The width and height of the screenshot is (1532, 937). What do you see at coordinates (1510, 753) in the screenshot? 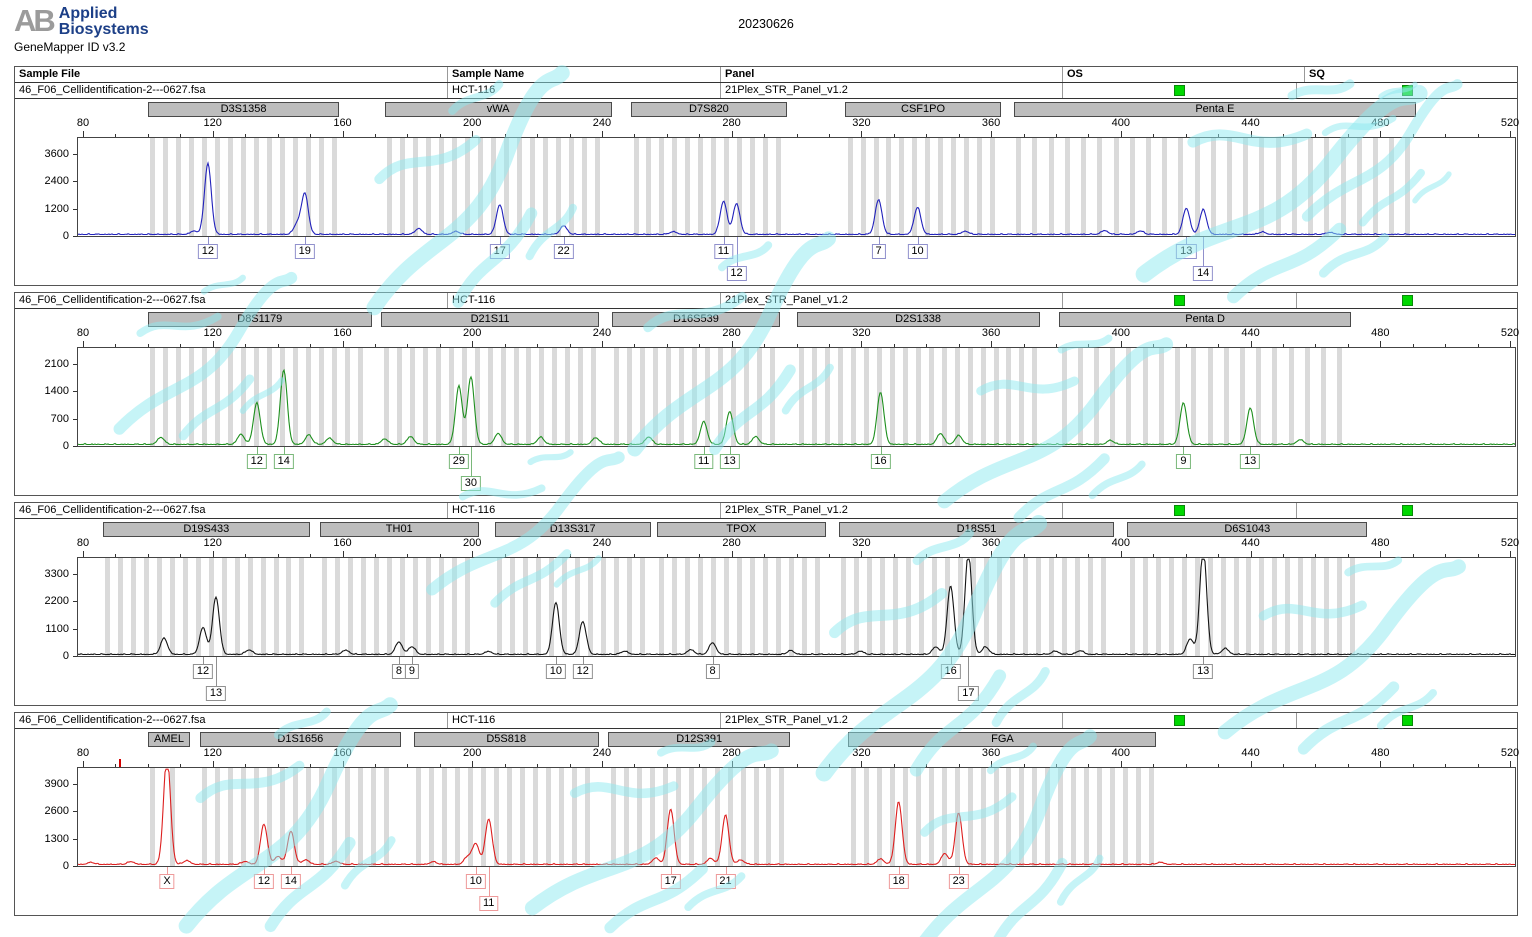
I see `x-axis-label: 520` at bounding box center [1510, 753].